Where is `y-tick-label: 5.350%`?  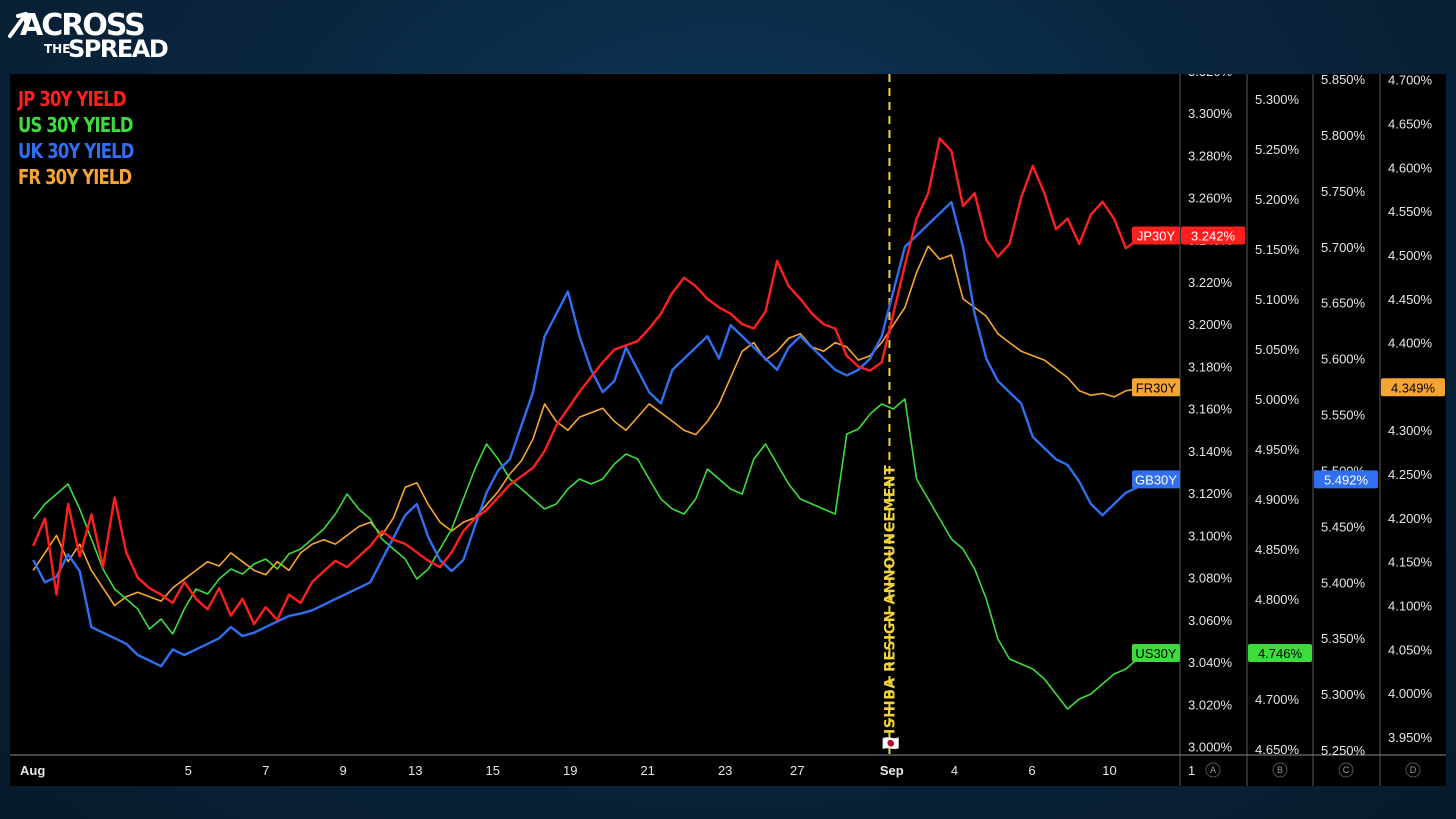
y-tick-label: 5.350% is located at coordinates (1343, 638).